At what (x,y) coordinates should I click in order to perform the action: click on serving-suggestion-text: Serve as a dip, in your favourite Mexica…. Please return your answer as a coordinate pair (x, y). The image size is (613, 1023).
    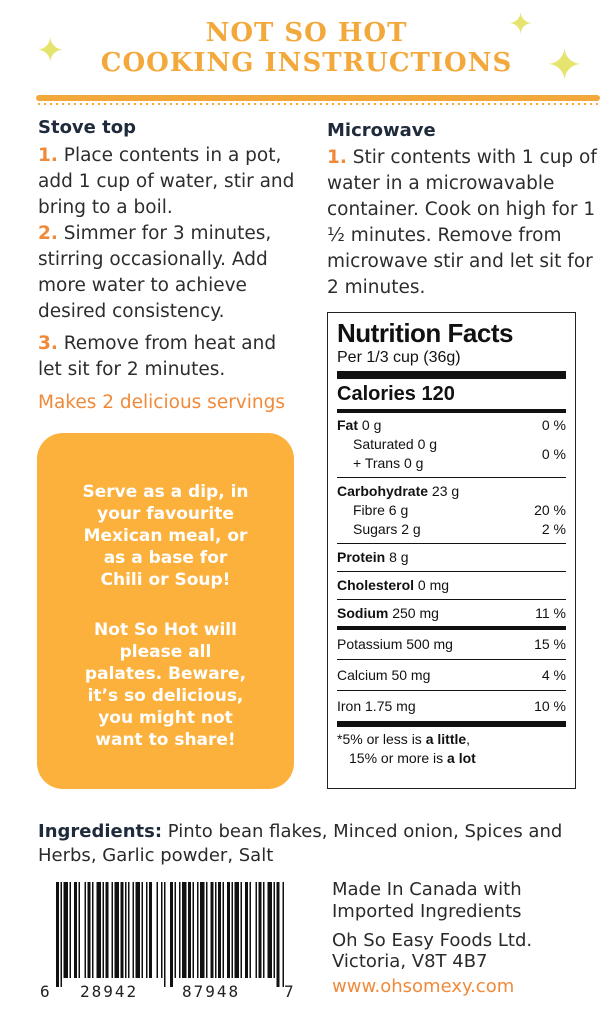
    Looking at the image, I should click on (165, 536).